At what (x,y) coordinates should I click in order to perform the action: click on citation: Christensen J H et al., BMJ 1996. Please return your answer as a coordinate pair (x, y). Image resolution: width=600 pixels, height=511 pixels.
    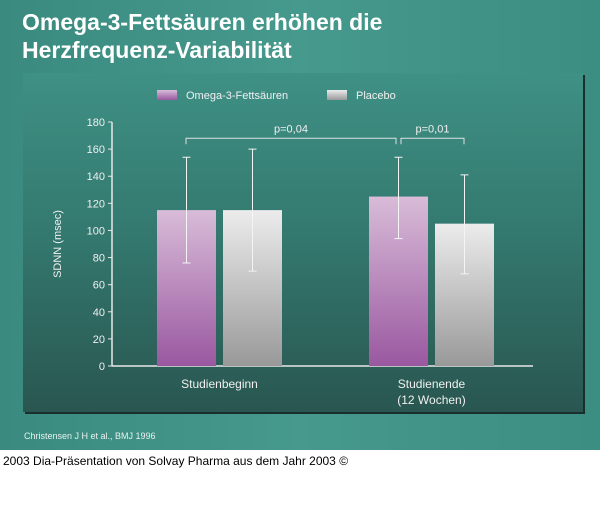
    Looking at the image, I should click on (90, 436).